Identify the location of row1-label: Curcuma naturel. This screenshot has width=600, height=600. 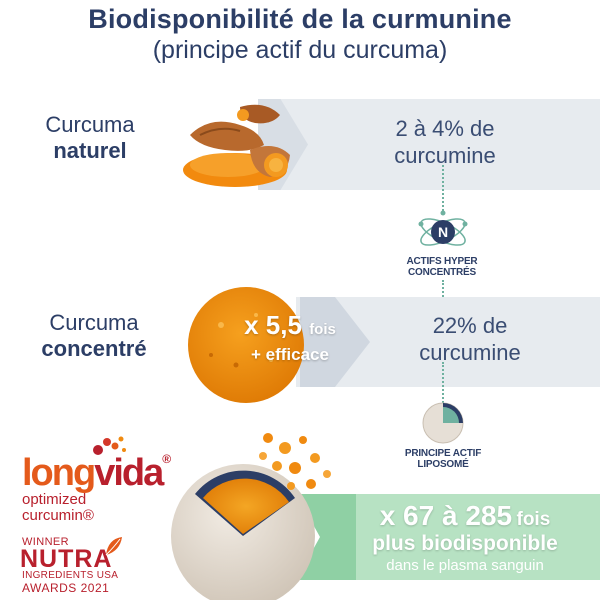
(90, 138).